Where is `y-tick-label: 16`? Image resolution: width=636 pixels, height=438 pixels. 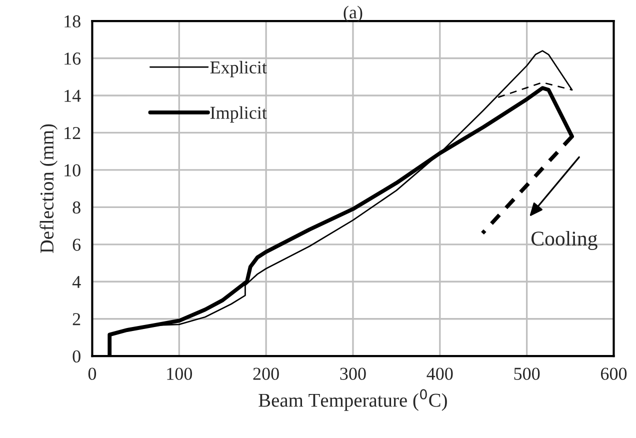 y-tick-label: 16 is located at coordinates (72, 58).